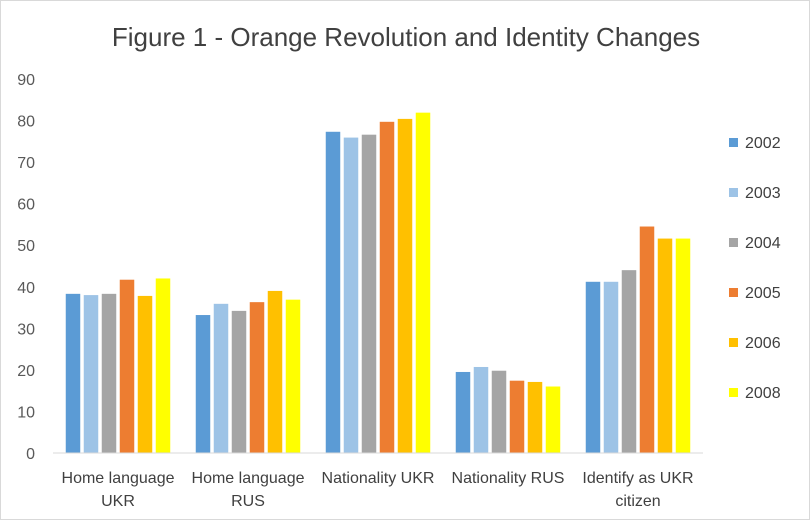  What do you see at coordinates (248, 501) in the screenshot?
I see `x-tick-label: RUS` at bounding box center [248, 501].